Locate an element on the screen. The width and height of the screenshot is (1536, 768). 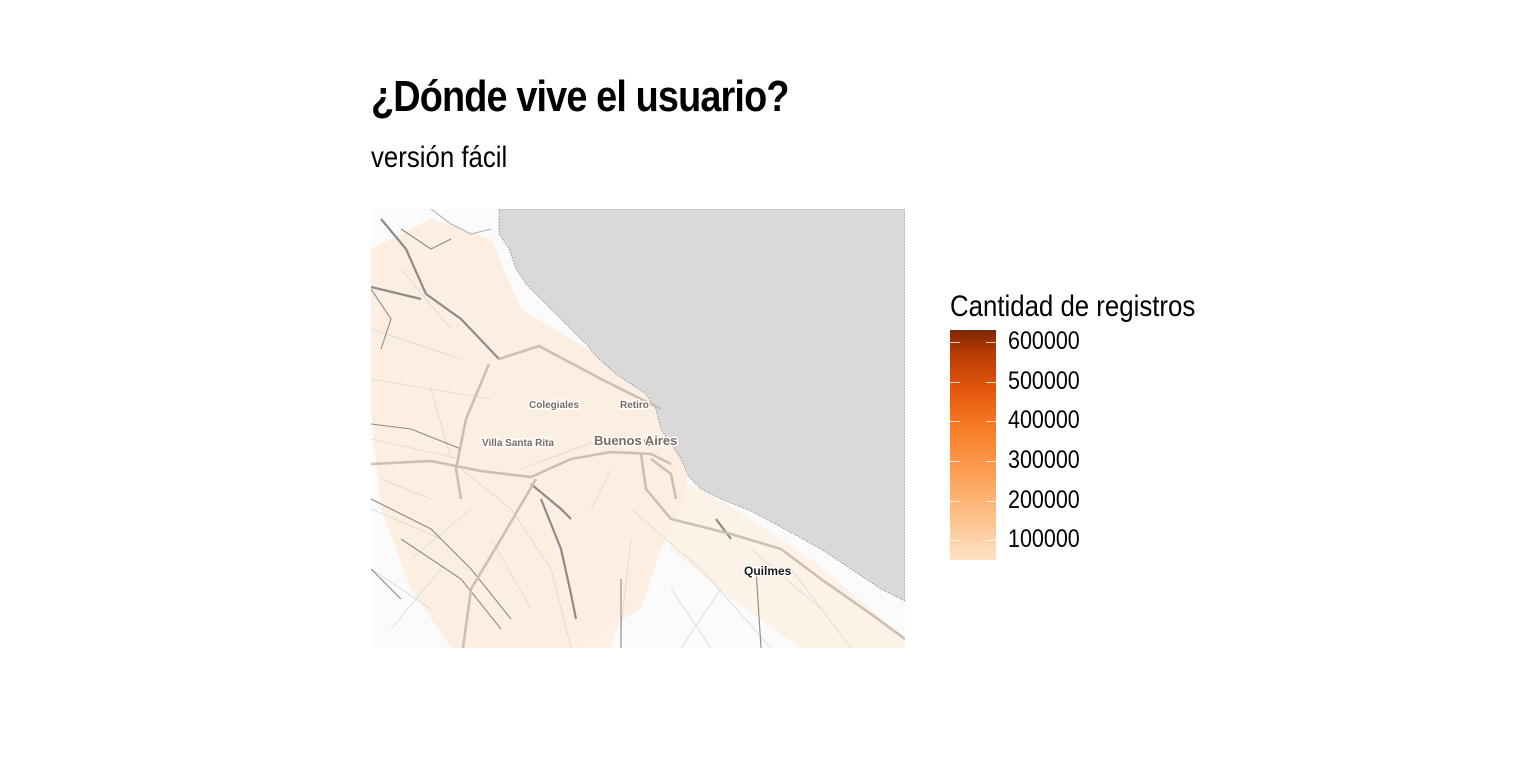
main-avenues is located at coordinates (638, 496).